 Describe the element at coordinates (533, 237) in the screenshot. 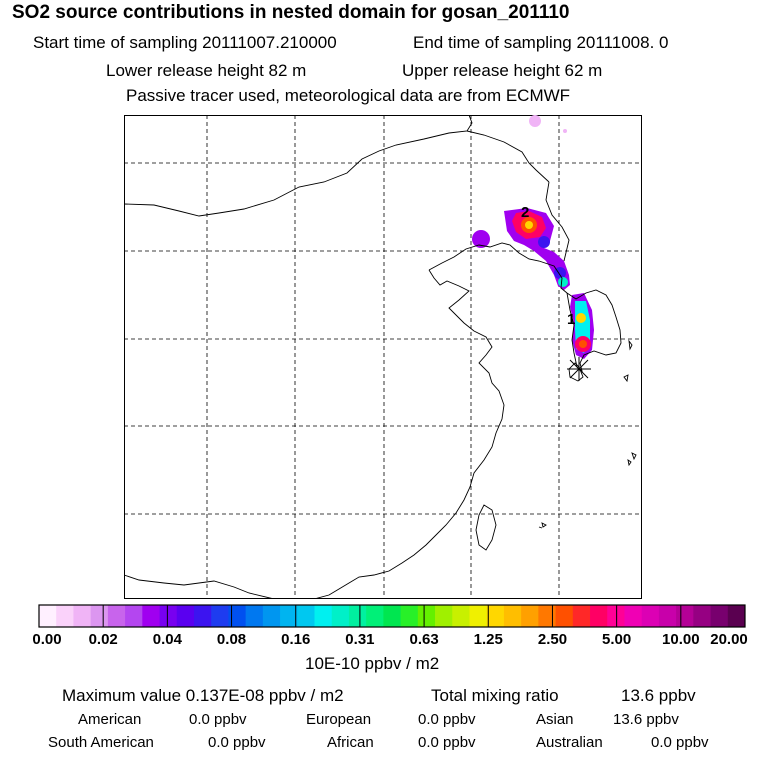

I see `plume-contours` at that location.